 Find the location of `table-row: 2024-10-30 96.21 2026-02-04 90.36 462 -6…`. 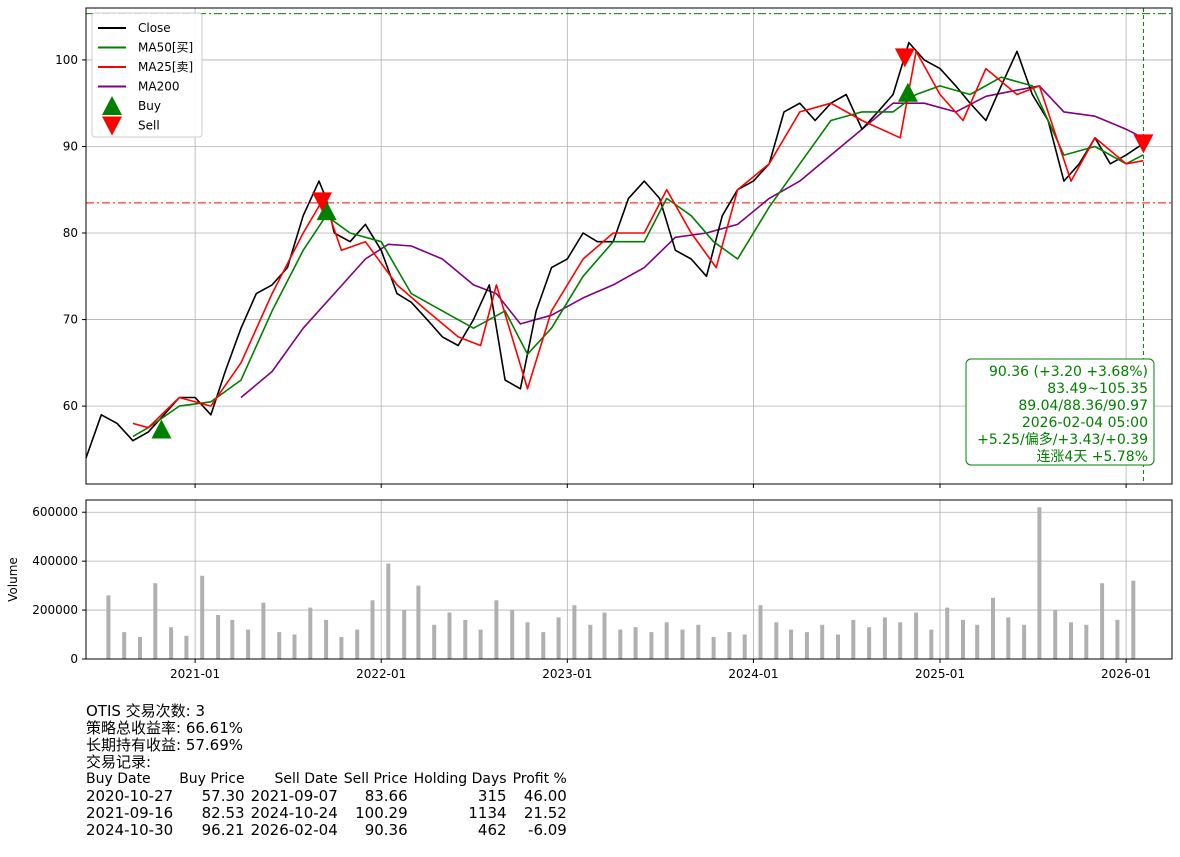

table-row: 2024-10-30 96.21 2026-02-04 90.36 462 -6… is located at coordinates (329, 830).